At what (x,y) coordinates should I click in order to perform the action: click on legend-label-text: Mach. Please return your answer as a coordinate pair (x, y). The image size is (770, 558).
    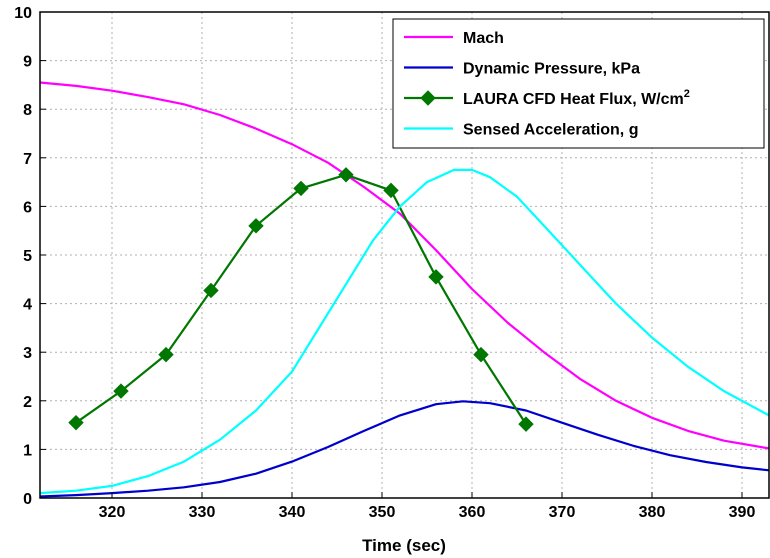
    Looking at the image, I should click on (483, 38).